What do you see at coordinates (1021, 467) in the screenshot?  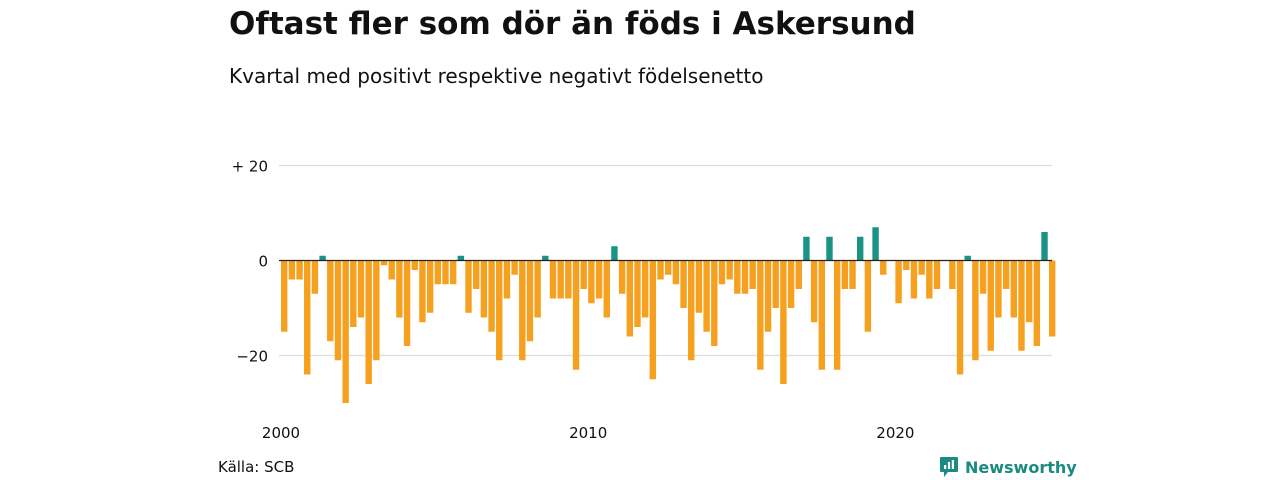 I see `brand-name: Newsworthy` at bounding box center [1021, 467].